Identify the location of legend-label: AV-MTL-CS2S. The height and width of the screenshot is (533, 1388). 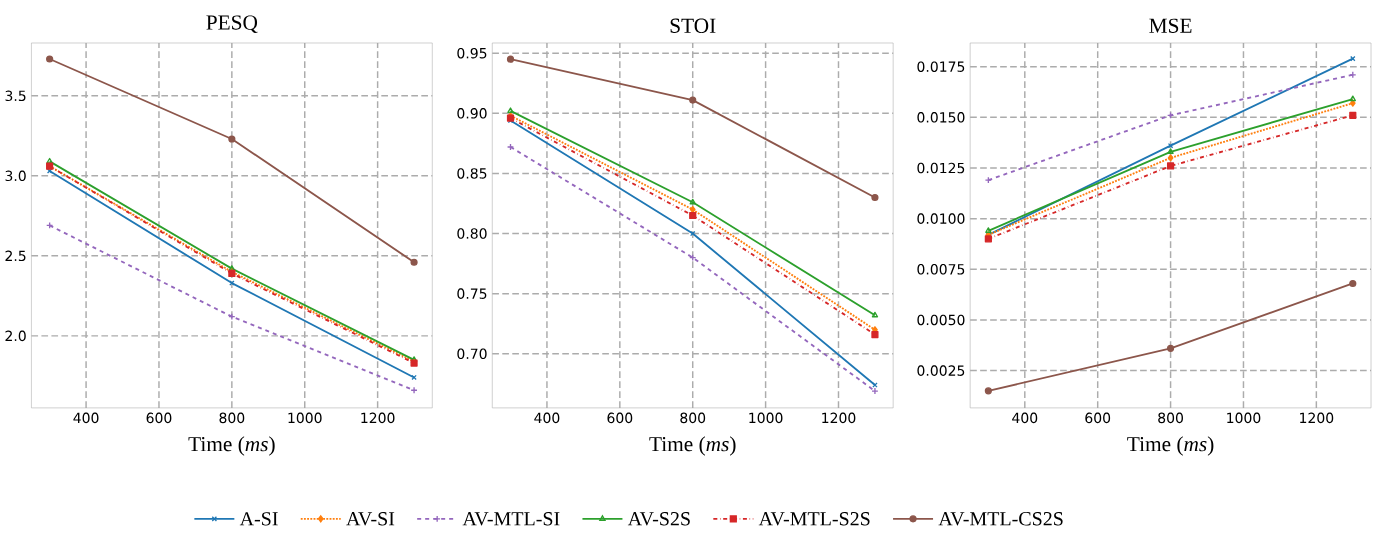
(1000, 519).